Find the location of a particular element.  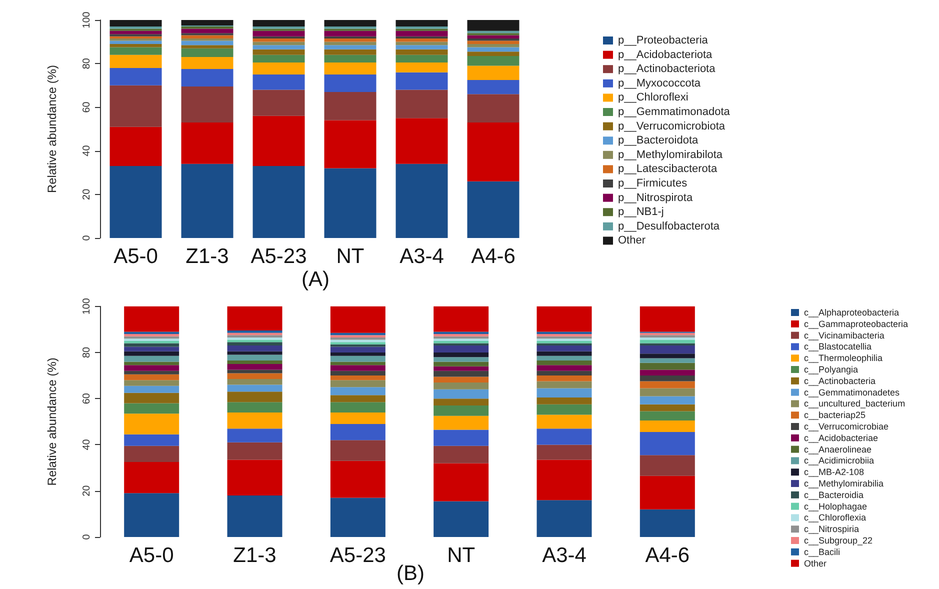

legend-label: c__Gammaproteobacteria is located at coordinates (856, 323).